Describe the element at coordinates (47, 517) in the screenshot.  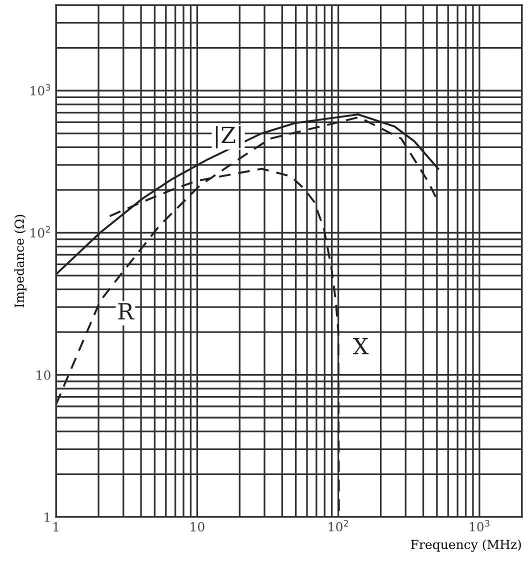
I see `y-tick-label: 1` at that location.